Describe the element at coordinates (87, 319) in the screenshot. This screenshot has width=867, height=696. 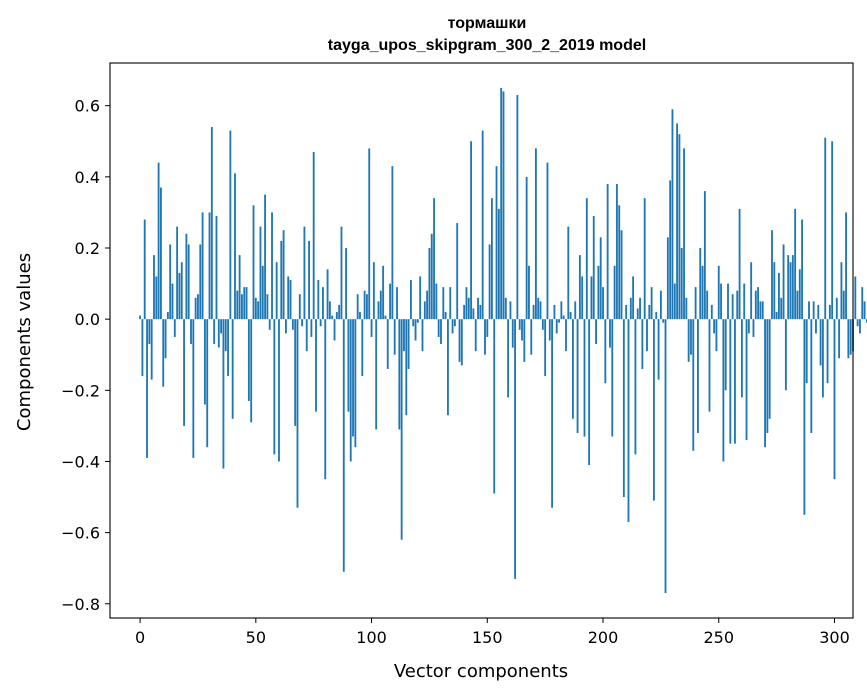
I see `y-tick-label: 0.0` at that location.